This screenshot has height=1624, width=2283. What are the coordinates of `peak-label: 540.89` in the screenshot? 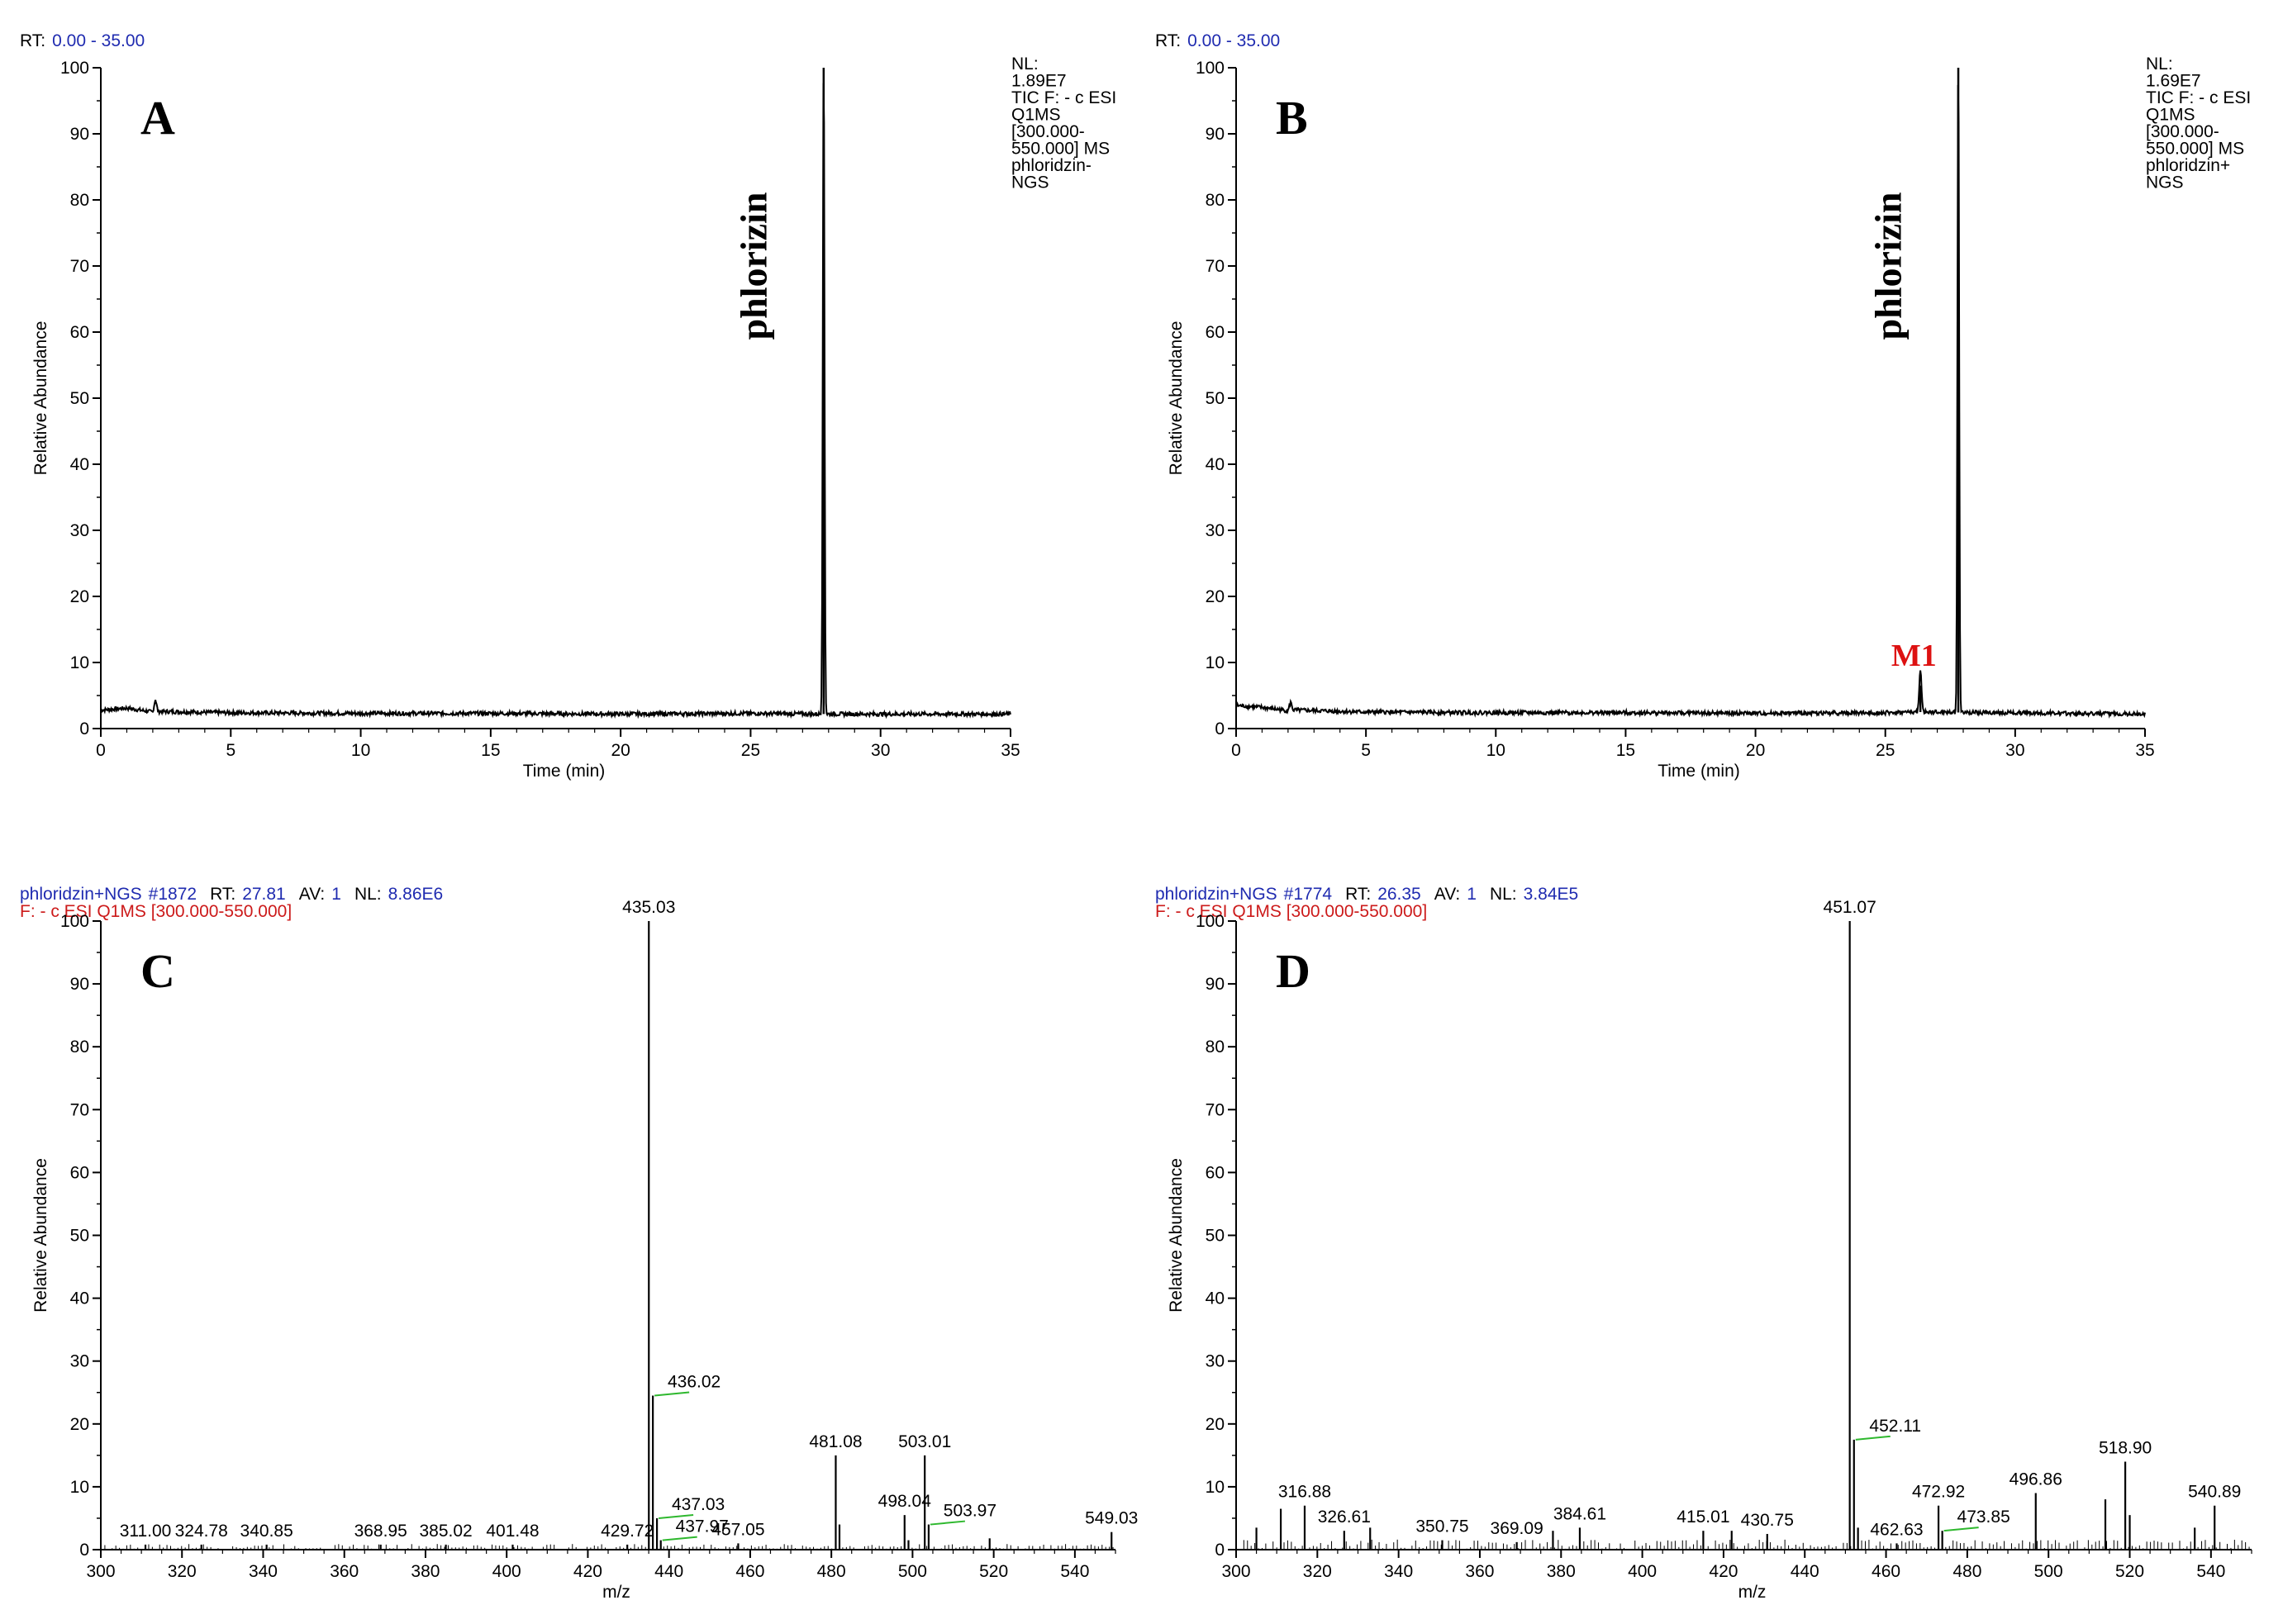 It's located at (2214, 1492).